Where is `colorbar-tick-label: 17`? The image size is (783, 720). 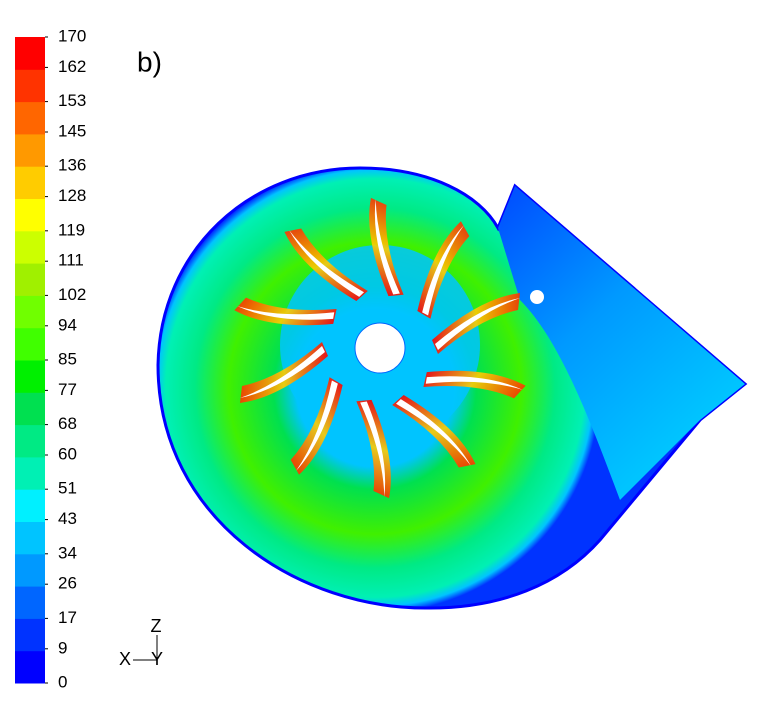 colorbar-tick-label: 17 is located at coordinates (67, 617).